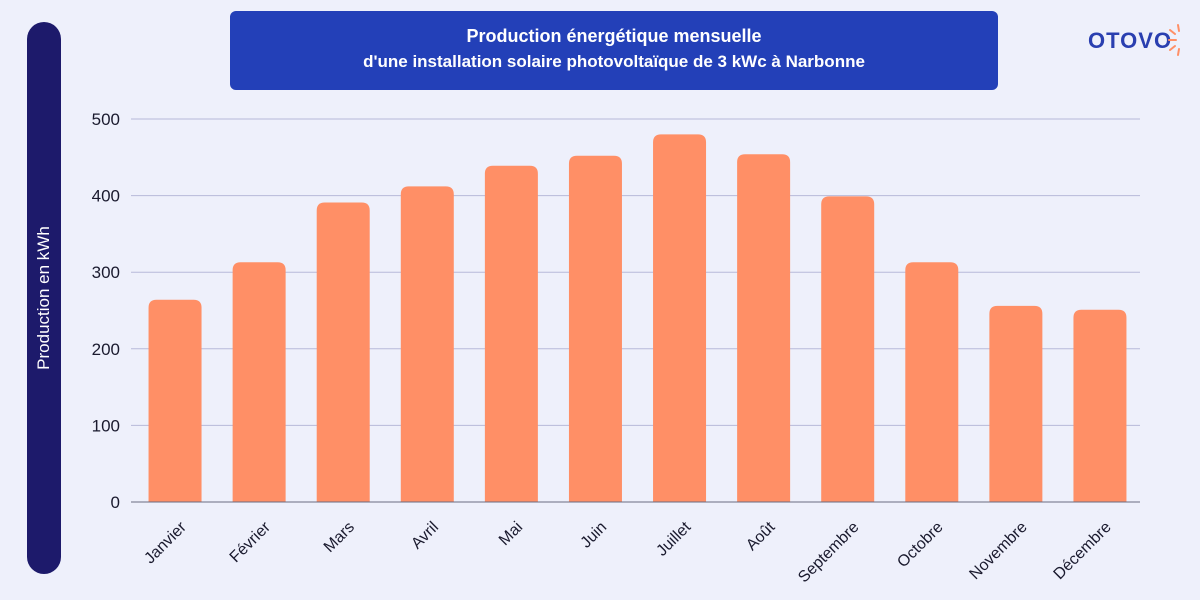 Image resolution: width=1200 pixels, height=600 pixels. Describe the element at coordinates (339, 537) in the screenshot. I see `x-tick-label: Mars` at that location.